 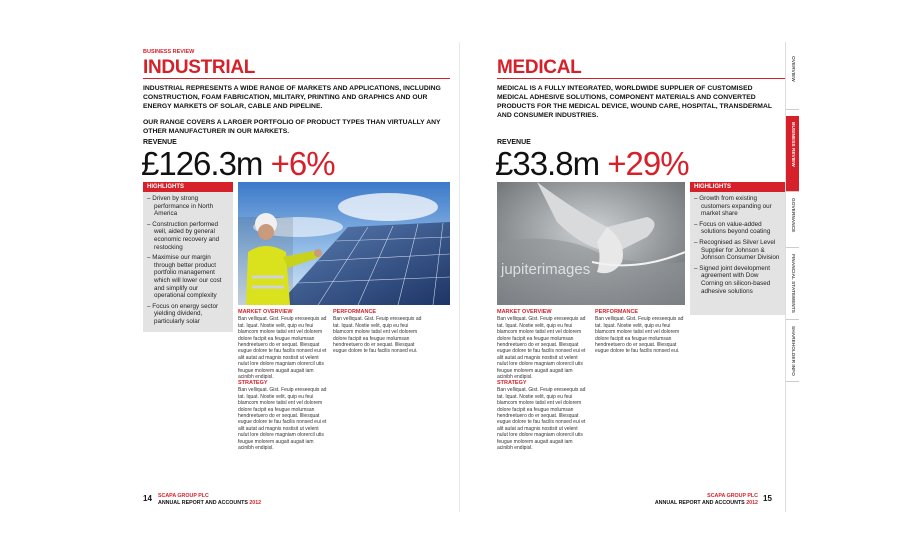 I want to click on side-tab: SHAREHOLDER INFO, so click(x=792, y=351).